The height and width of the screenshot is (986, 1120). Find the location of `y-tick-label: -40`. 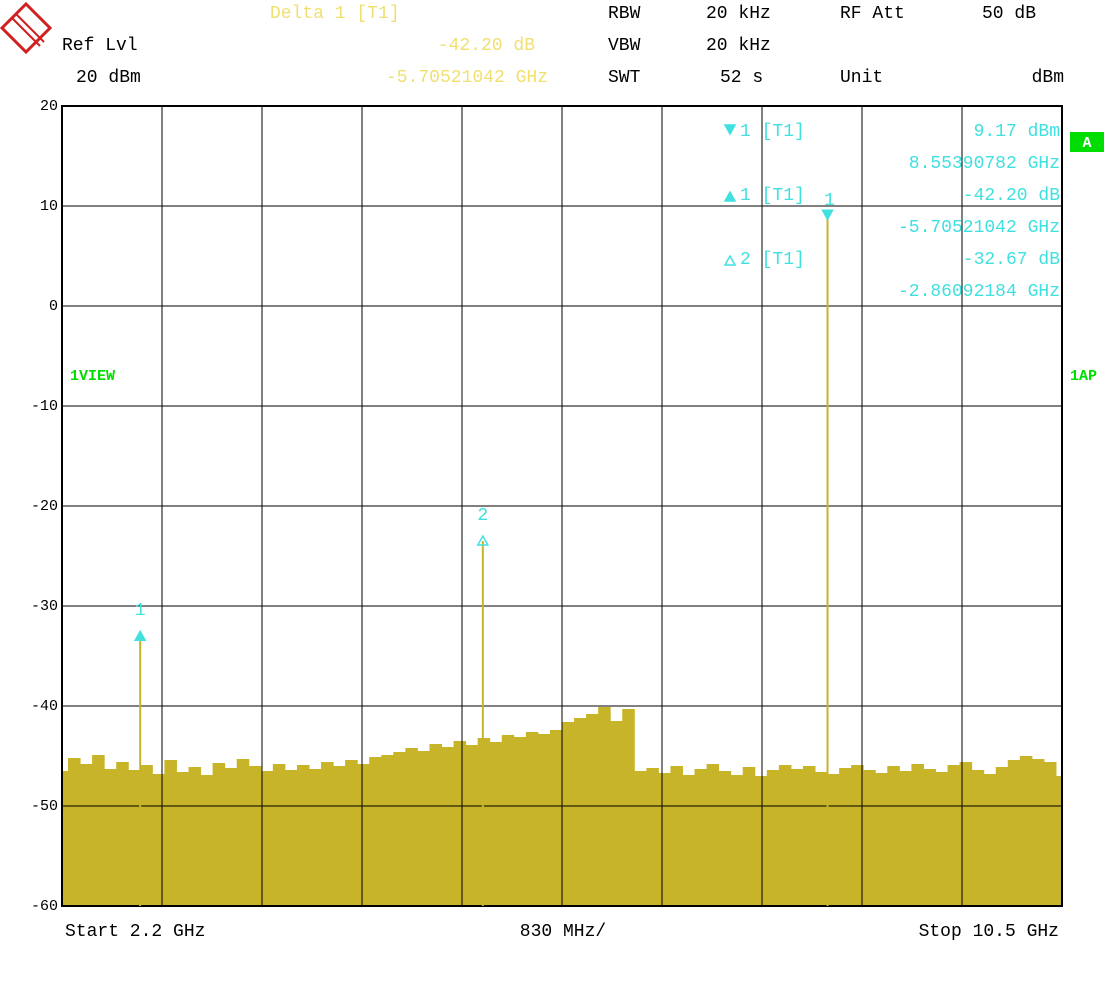

y-tick-label: -40 is located at coordinates (44, 706).